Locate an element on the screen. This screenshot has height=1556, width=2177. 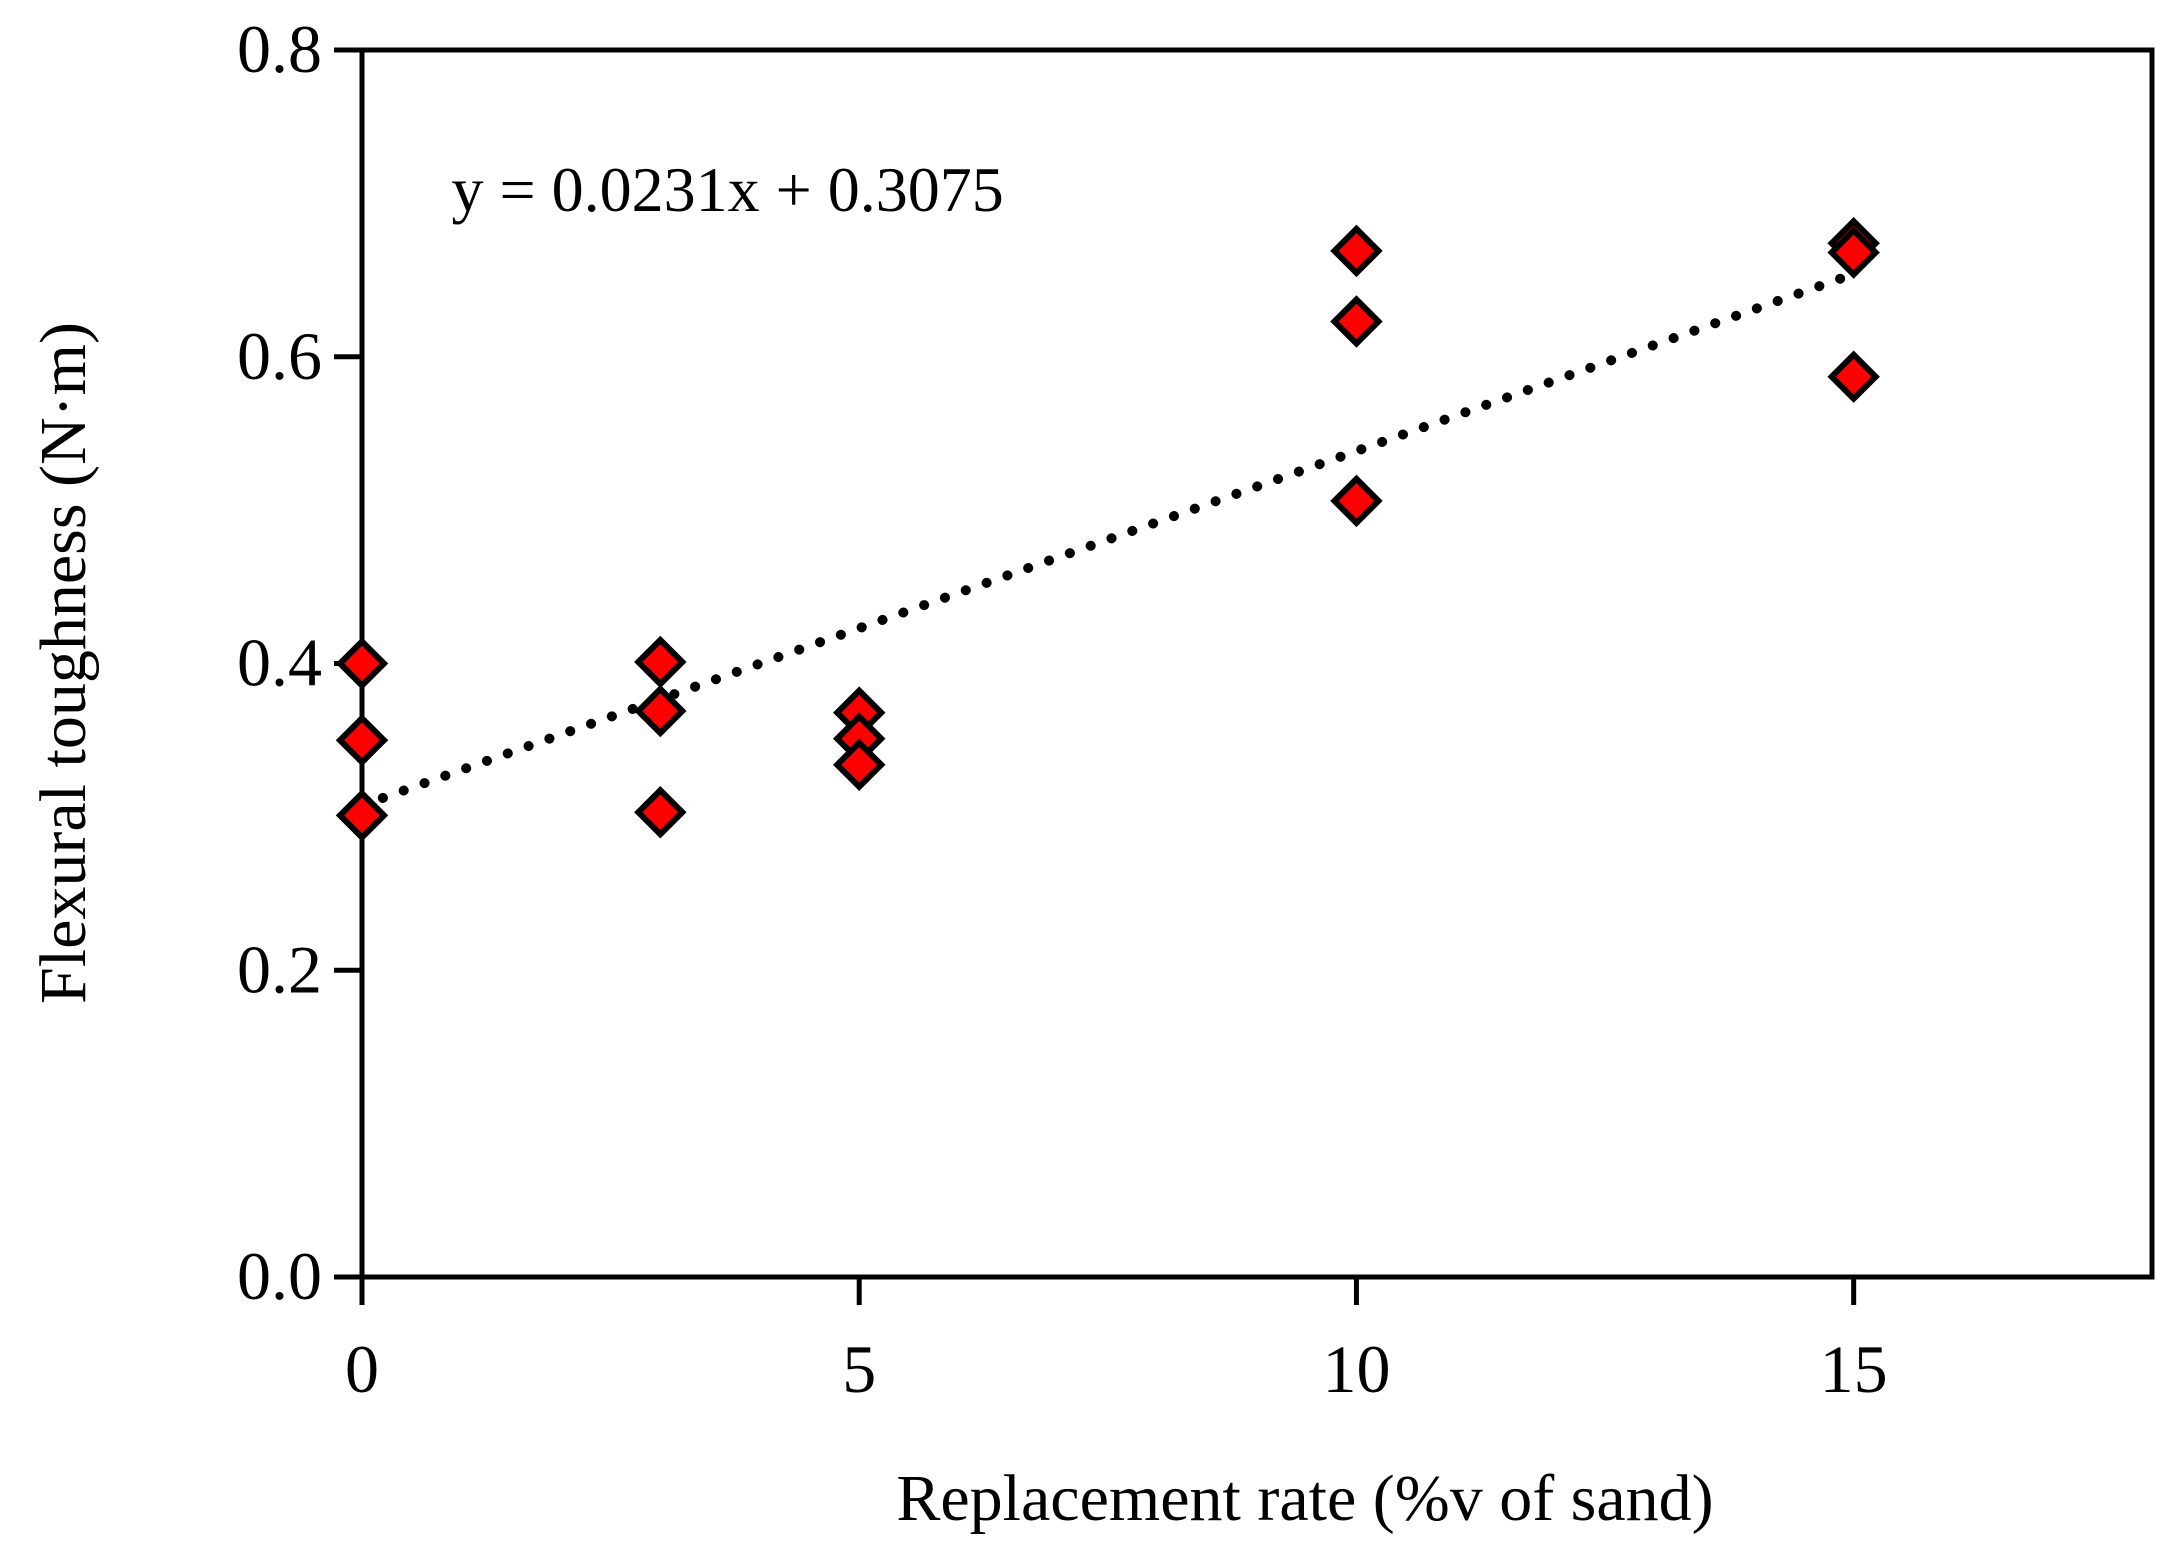
y-tick-label: 0.2 is located at coordinates (279, 969).